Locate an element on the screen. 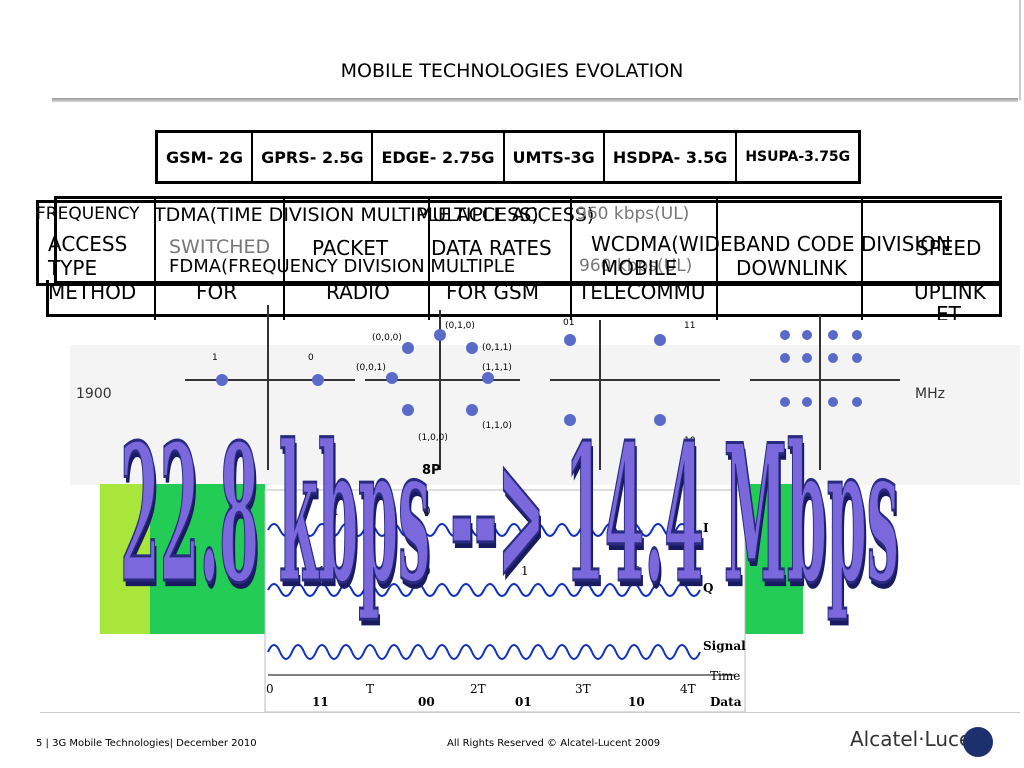  mhz-label: MHz is located at coordinates (930, 394).